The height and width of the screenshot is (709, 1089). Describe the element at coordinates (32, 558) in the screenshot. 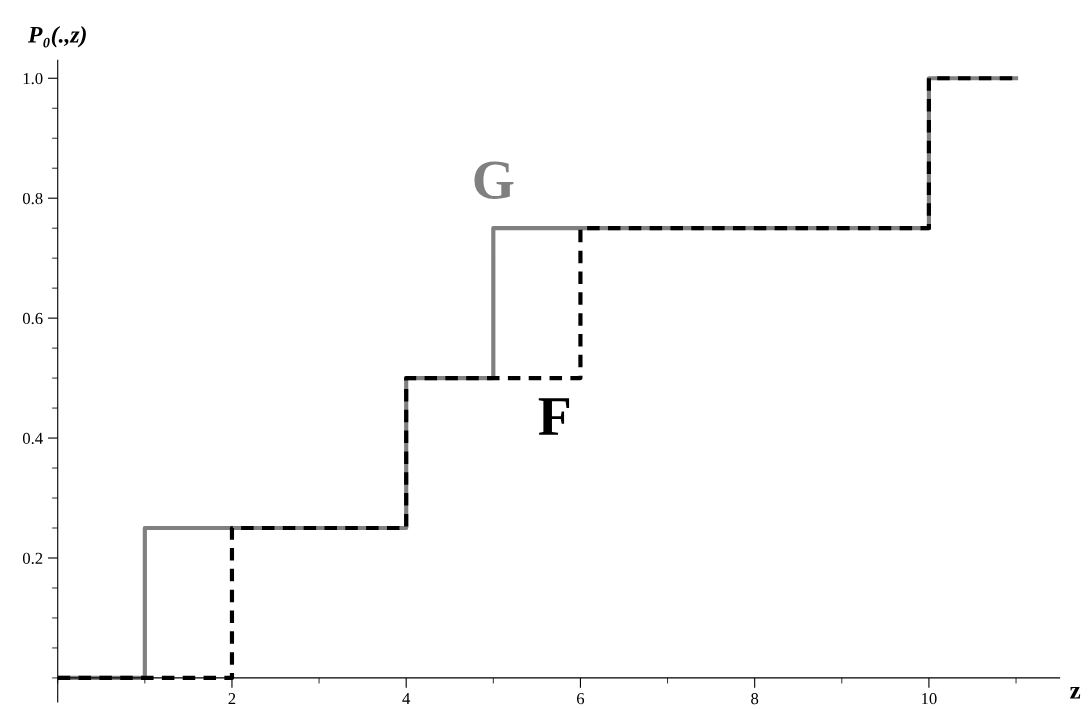

I see `y-tick-label: 0.2` at that location.